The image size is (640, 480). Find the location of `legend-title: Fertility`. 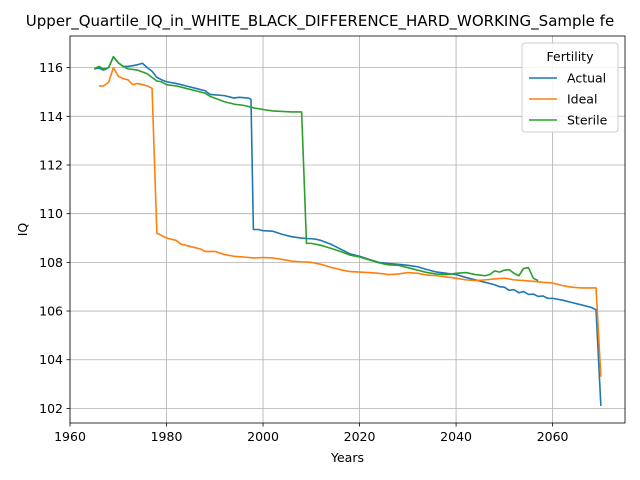

legend-title: Fertility is located at coordinates (571, 56).